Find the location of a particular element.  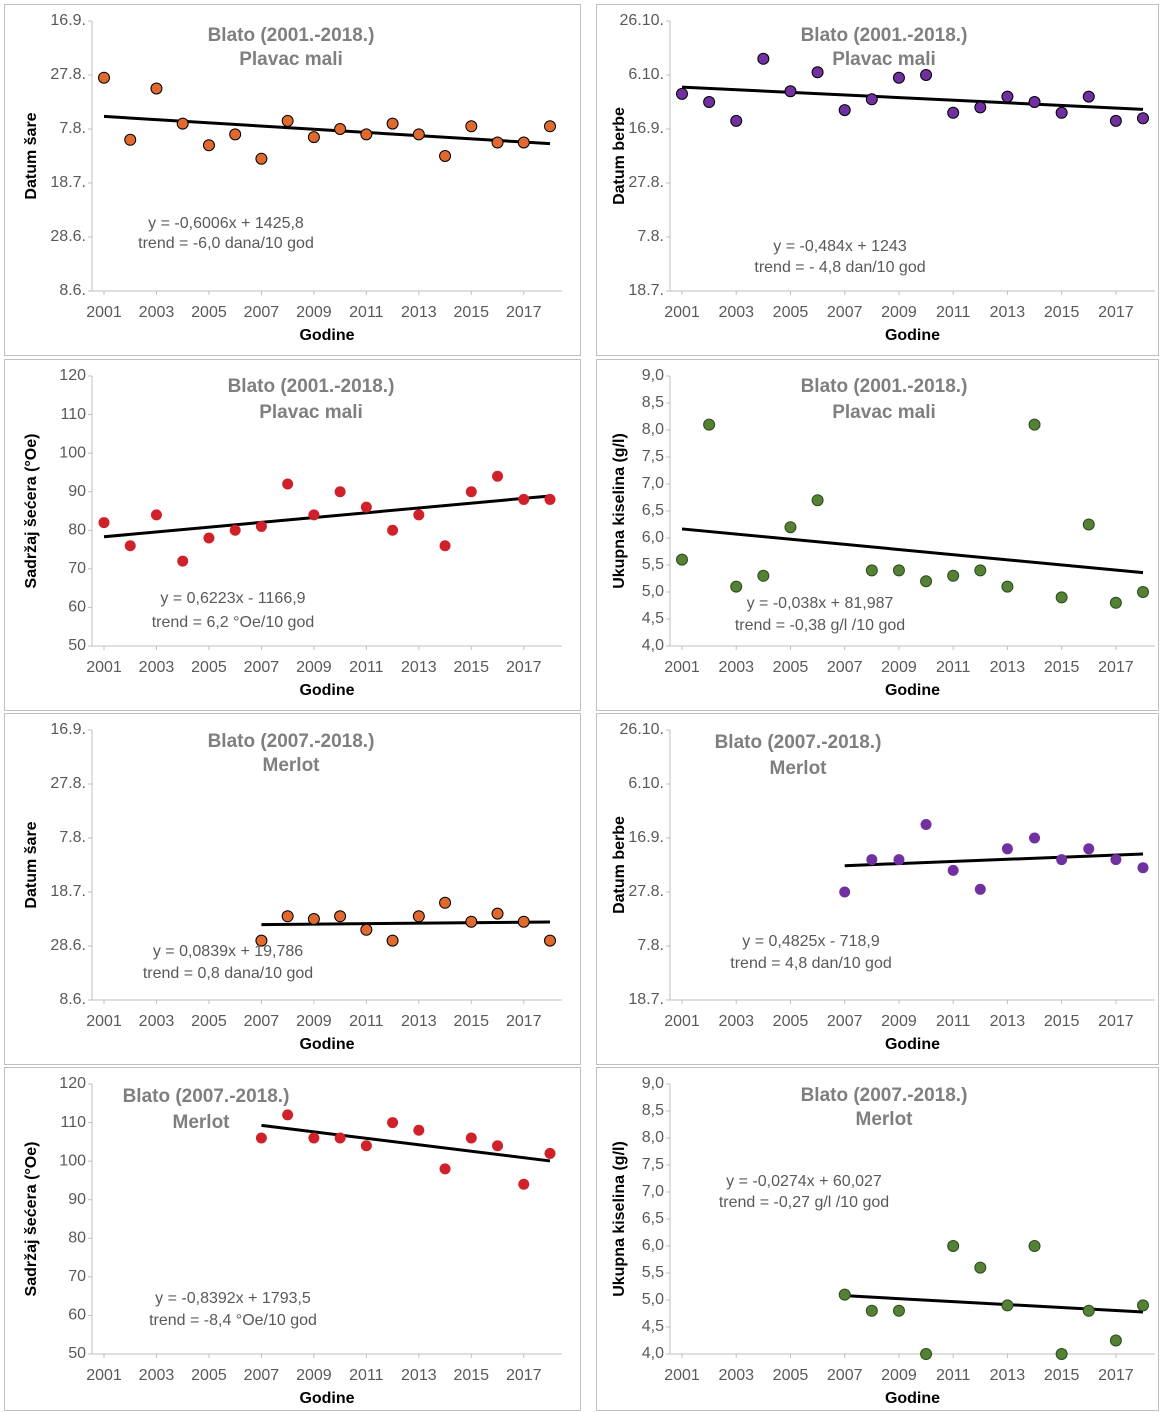

y-tick-label: 6.10. is located at coordinates (646, 783).